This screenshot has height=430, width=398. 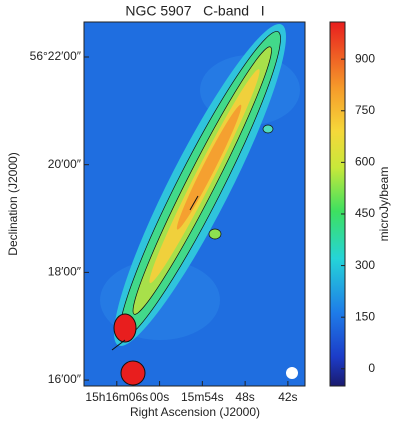 What do you see at coordinates (244, 397) in the screenshot?
I see `x-tick-label: 48s` at bounding box center [244, 397].